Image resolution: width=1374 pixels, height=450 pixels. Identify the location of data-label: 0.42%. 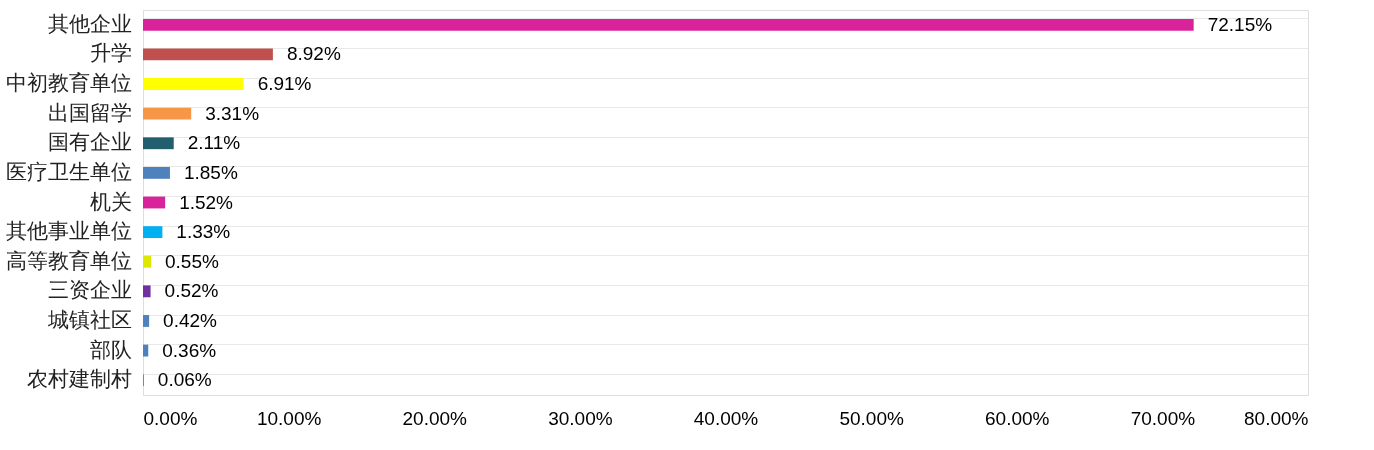
(190, 320).